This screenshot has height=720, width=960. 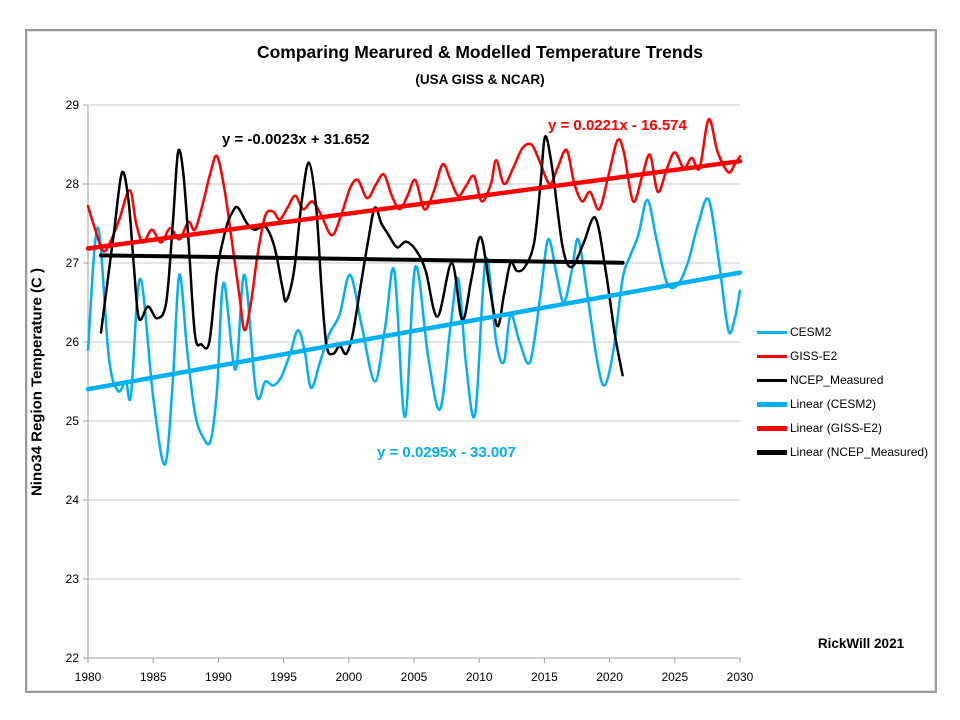 What do you see at coordinates (861, 643) in the screenshot?
I see `credit-text: RickWill 2021` at bounding box center [861, 643].